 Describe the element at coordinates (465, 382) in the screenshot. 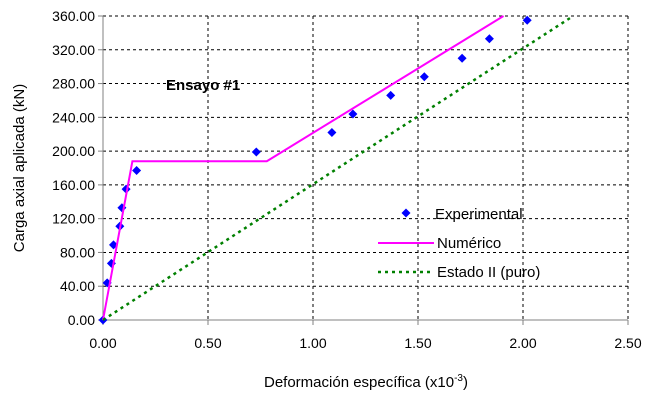

I see `x-axis-label-tail: )` at that location.